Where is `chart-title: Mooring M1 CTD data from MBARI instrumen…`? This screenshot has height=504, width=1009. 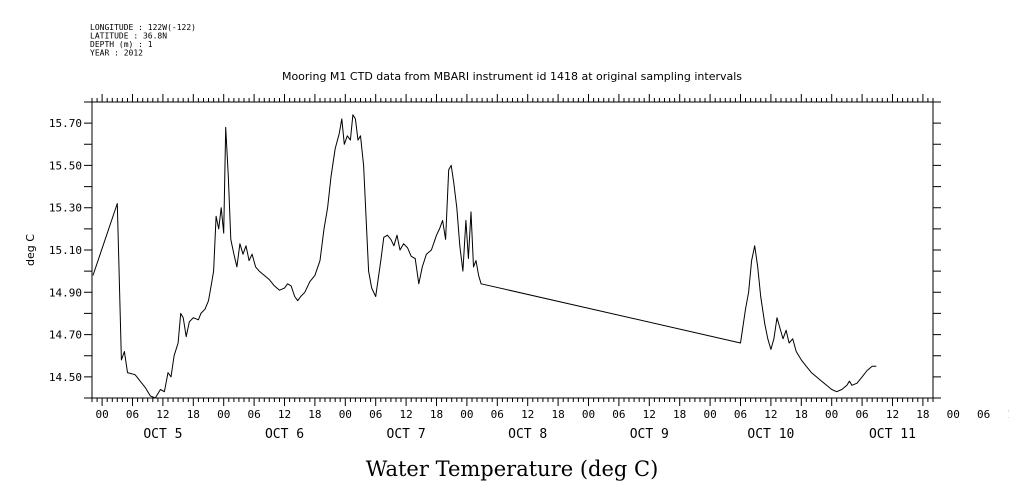 chart-title: Mooring M1 CTD data from MBARI instrumen… is located at coordinates (512, 76).